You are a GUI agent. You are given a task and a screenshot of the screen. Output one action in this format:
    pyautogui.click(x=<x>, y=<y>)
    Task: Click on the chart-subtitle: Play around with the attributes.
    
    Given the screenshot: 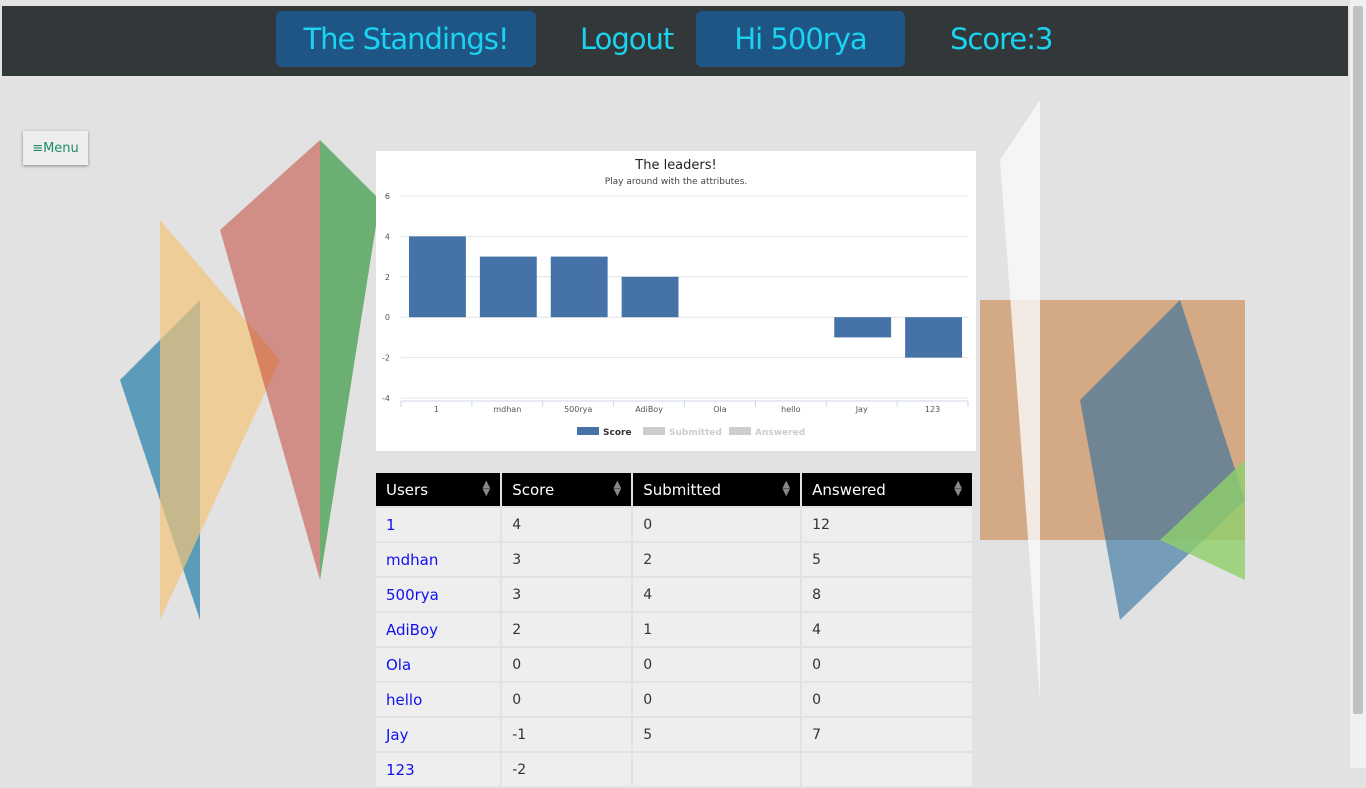 What is the action you would take?
    pyautogui.click(x=676, y=182)
    